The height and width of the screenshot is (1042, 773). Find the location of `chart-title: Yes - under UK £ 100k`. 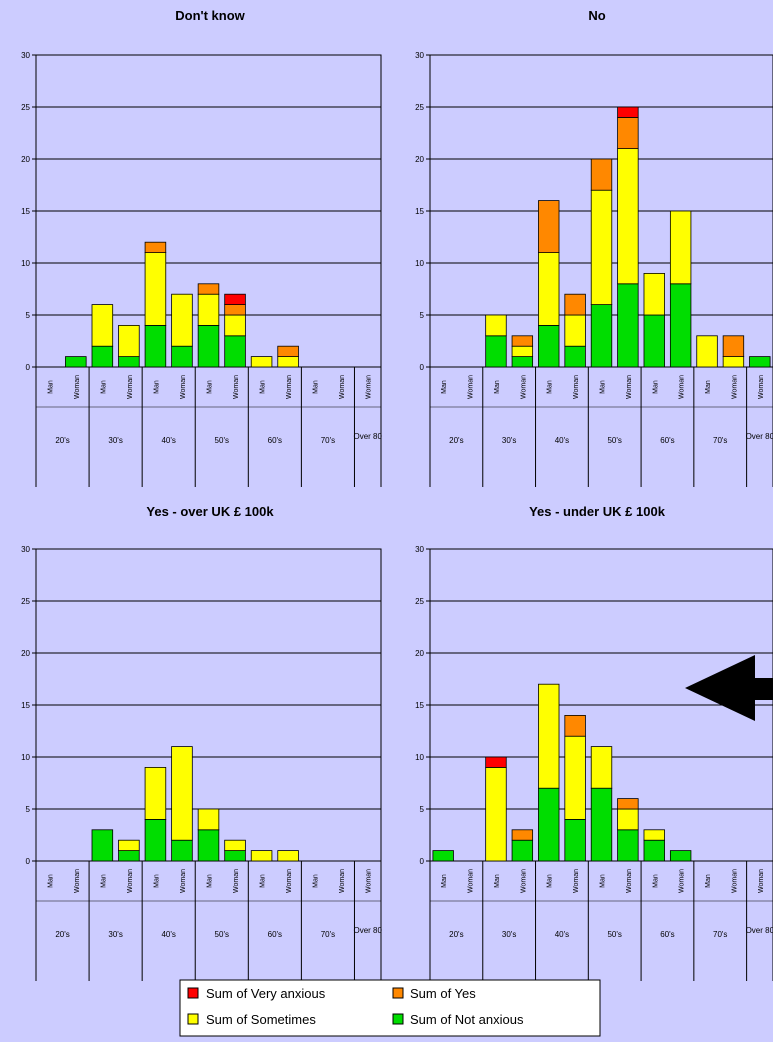

chart-title: Yes - under UK £ 100k is located at coordinates (597, 511).